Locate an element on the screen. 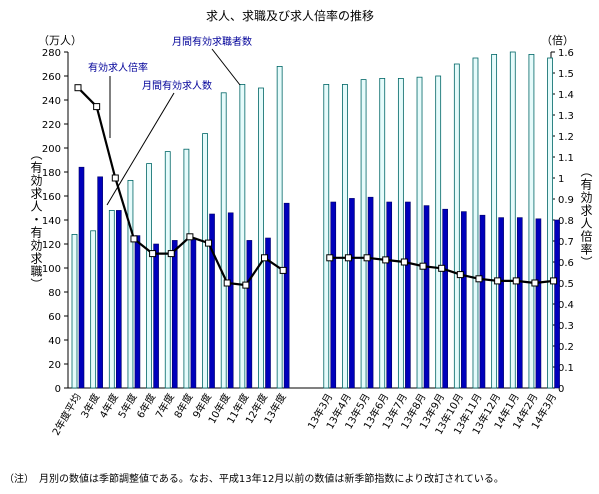 The image size is (599, 494). y-left-tick-label: 200 is located at coordinates (51, 149).